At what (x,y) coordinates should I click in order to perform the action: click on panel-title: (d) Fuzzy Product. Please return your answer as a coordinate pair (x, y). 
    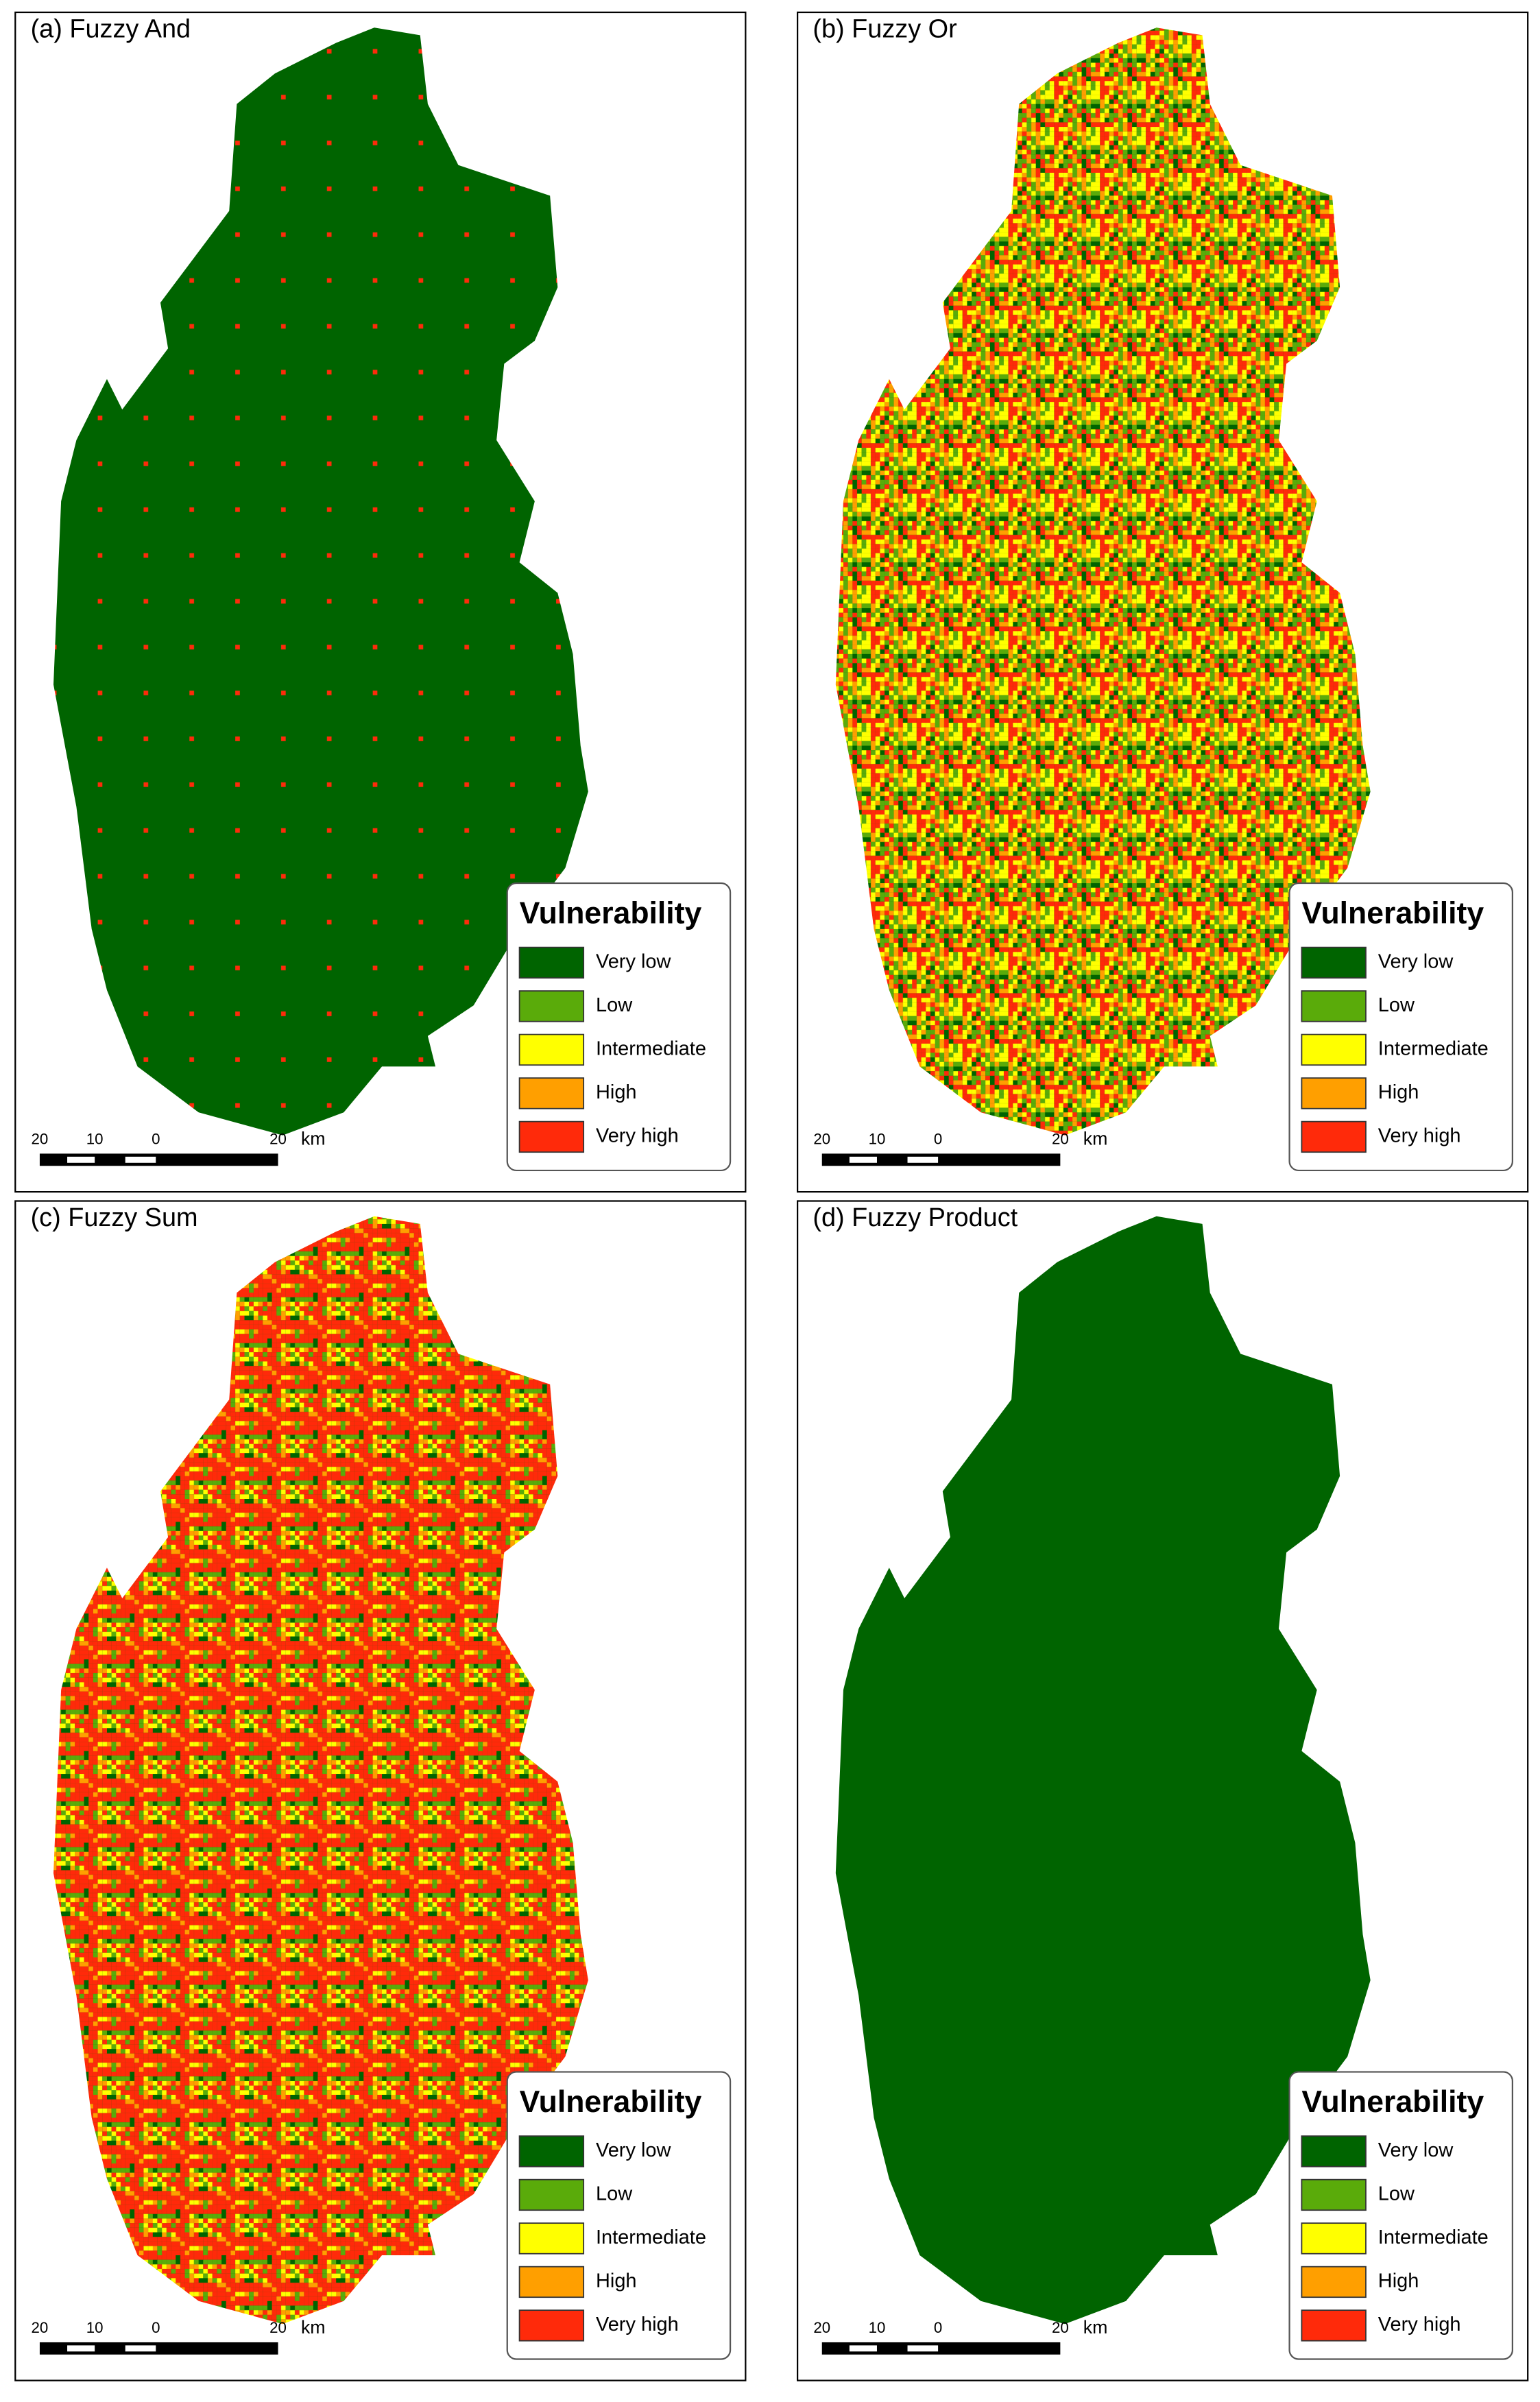
    Looking at the image, I should click on (915, 1217).